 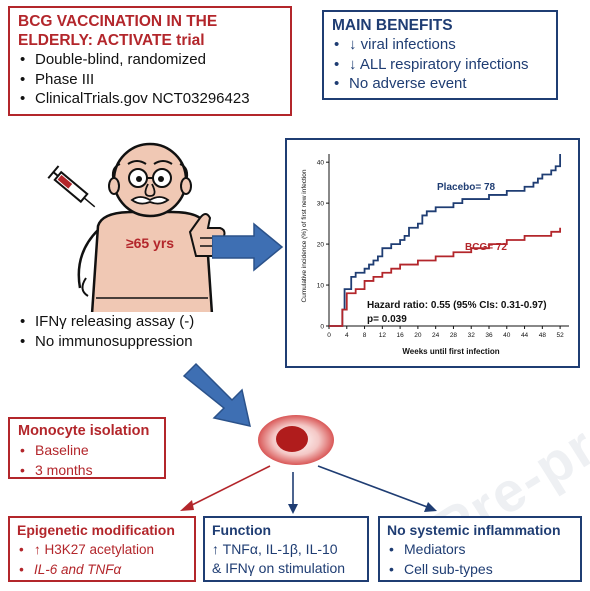 What do you see at coordinates (365, 335) in the screenshot?
I see `x-tick-label: 8` at bounding box center [365, 335].